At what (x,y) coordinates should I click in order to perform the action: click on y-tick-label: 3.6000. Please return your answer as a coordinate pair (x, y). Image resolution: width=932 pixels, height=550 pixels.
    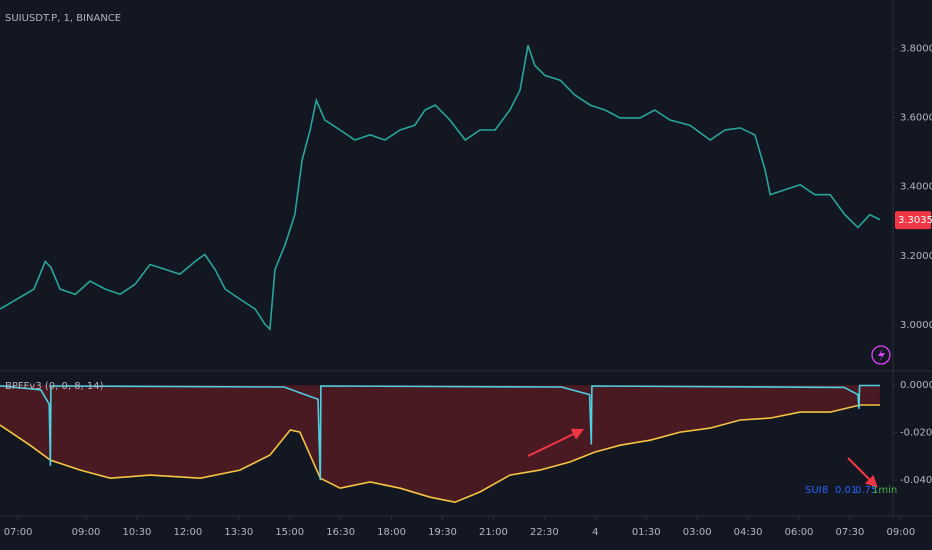
    Looking at the image, I should click on (916, 118).